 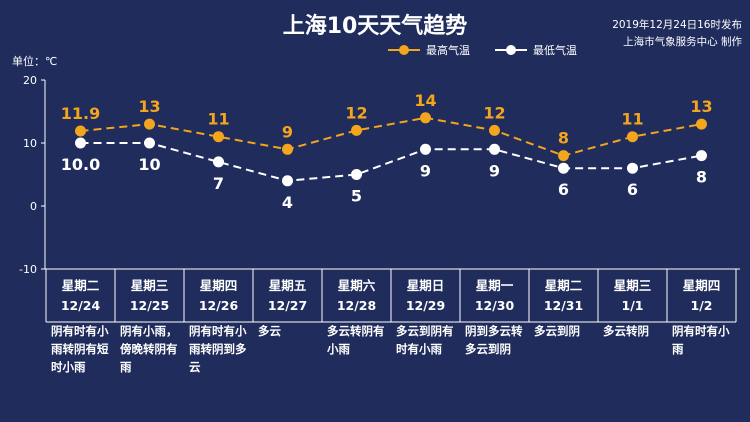 What do you see at coordinates (494, 296) in the screenshot?
I see `day-cell: 星期一 12/30` at bounding box center [494, 296].